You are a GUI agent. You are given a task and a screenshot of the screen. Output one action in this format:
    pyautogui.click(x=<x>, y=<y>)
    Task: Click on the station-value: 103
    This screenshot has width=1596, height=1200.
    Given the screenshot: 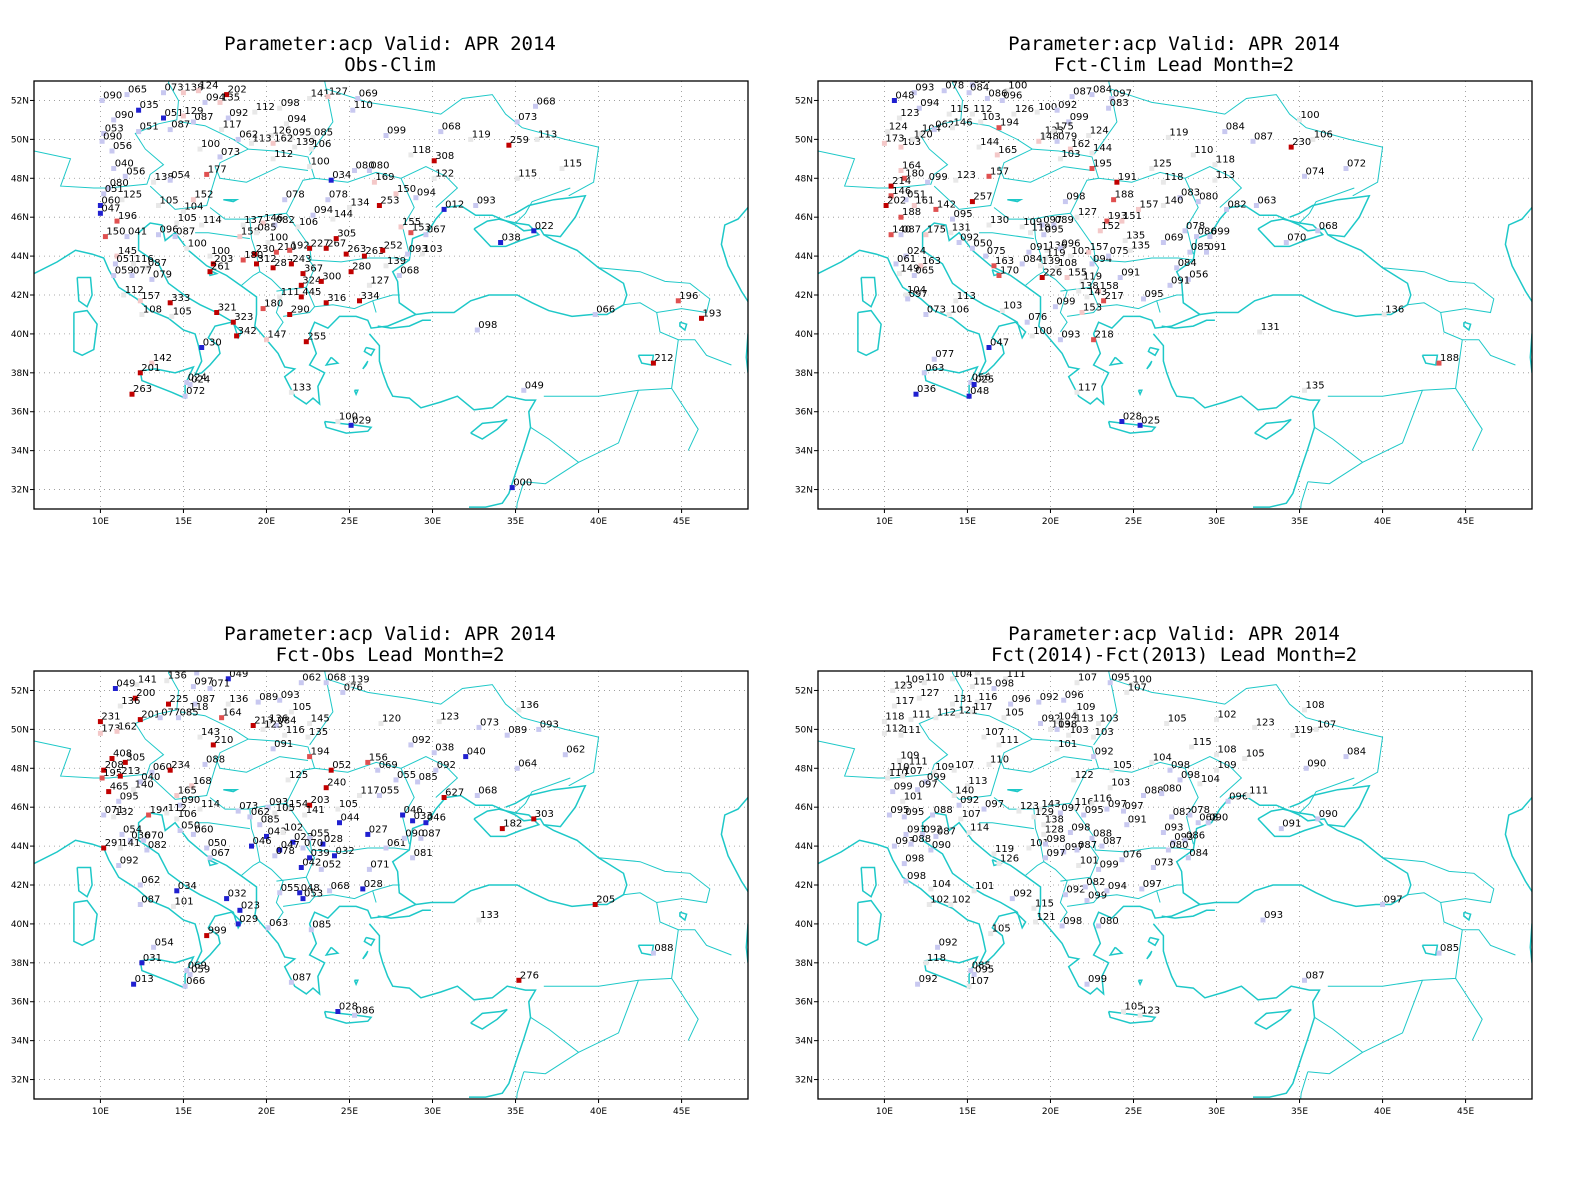 What is the action you would take?
    pyautogui.click(x=433, y=249)
    